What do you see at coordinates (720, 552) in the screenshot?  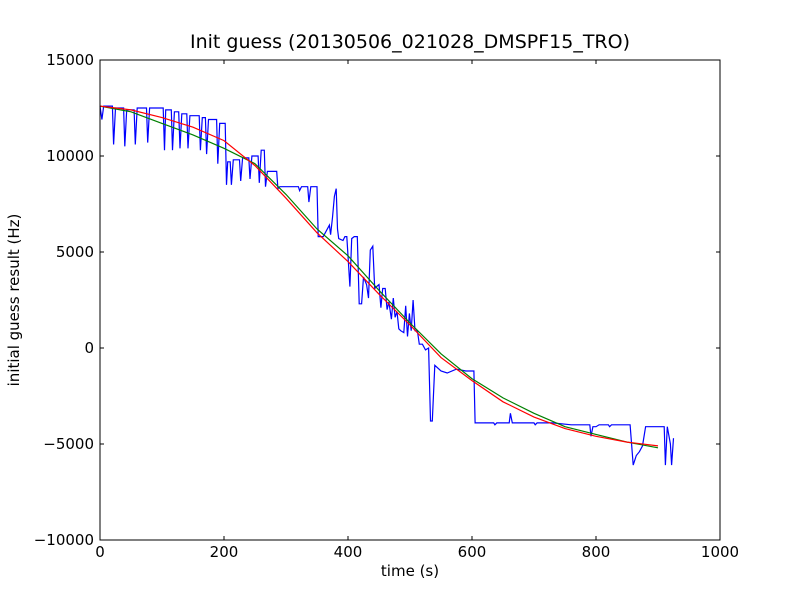 I see `x-tick-label: 1000` at bounding box center [720, 552].